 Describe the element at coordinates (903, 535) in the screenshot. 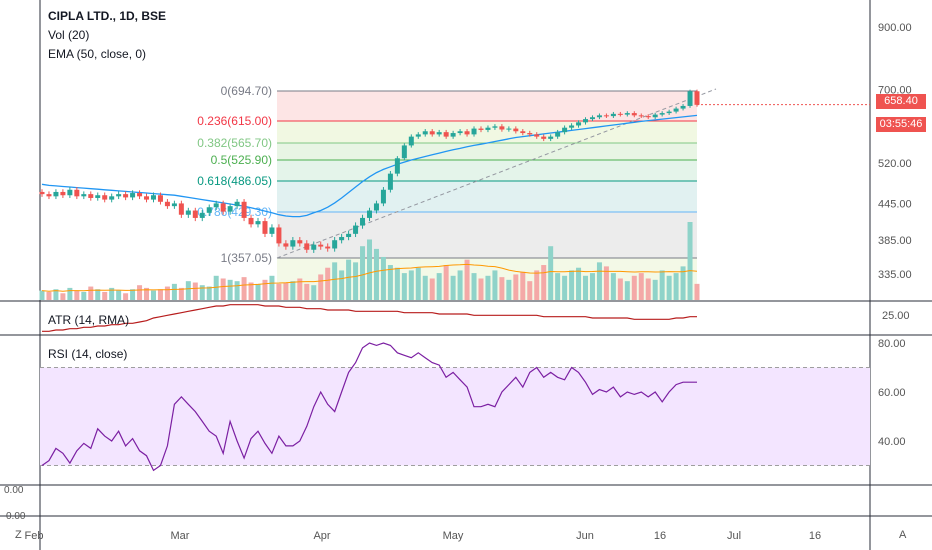

I see `auto-scale-button: A` at that location.